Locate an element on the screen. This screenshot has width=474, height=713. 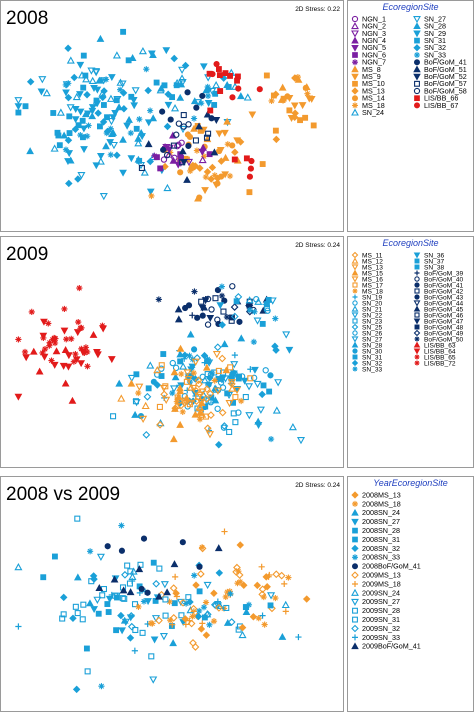
legend-item: BoF/GoM_40 is located at coordinates (439, 279).